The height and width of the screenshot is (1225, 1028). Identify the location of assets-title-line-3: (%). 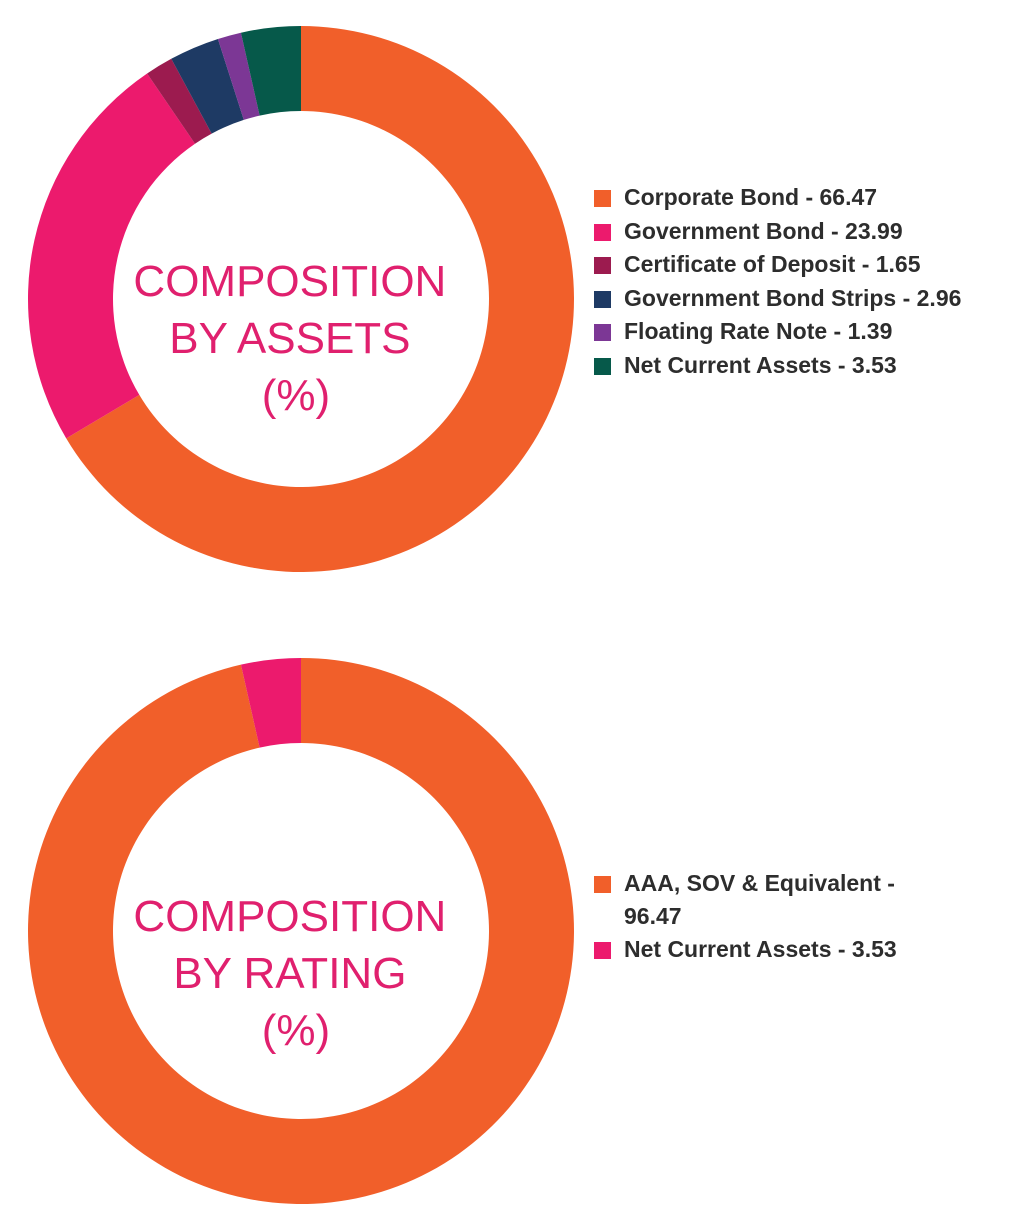
(296, 395).